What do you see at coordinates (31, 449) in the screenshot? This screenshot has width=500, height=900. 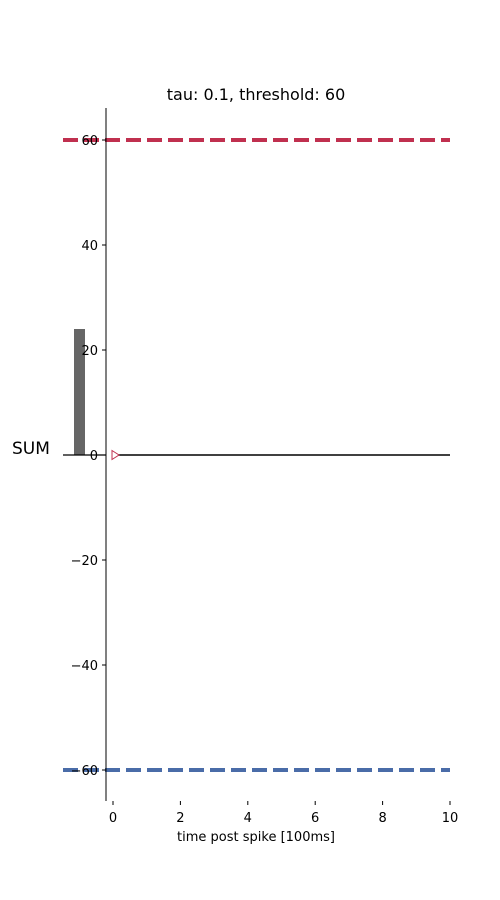 I see `y-axis-label: SUM` at bounding box center [31, 449].